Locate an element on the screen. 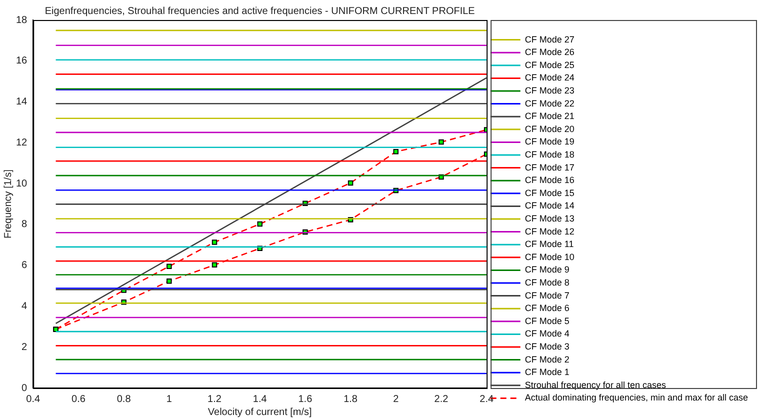  x-tick-label: 0.6 is located at coordinates (79, 399).